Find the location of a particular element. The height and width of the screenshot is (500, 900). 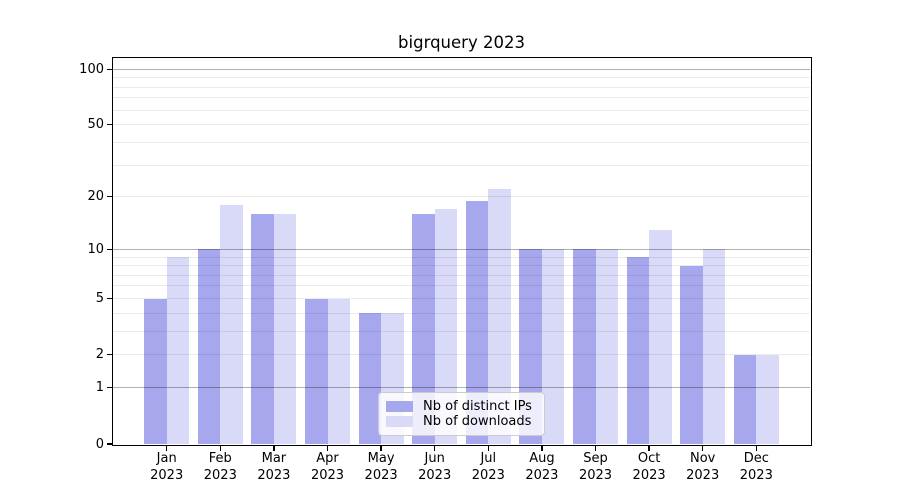

x-tick-label-may: May 2023 is located at coordinates (381, 467).